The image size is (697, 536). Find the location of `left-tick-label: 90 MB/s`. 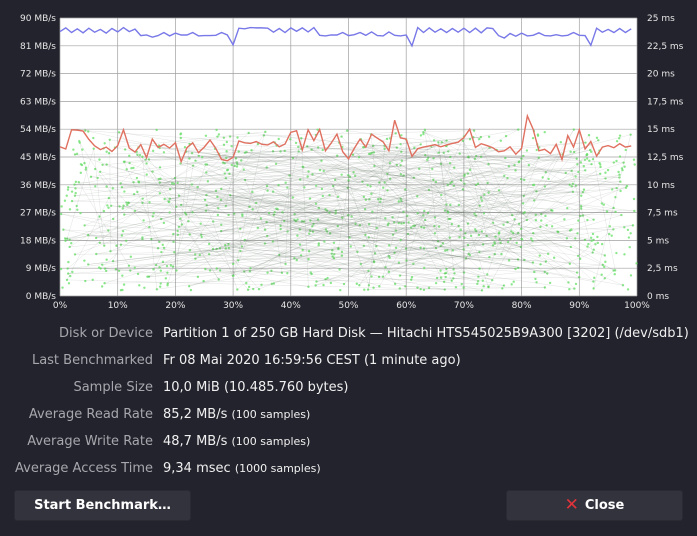

left-tick-label: 90 MB/s is located at coordinates (38, 19).